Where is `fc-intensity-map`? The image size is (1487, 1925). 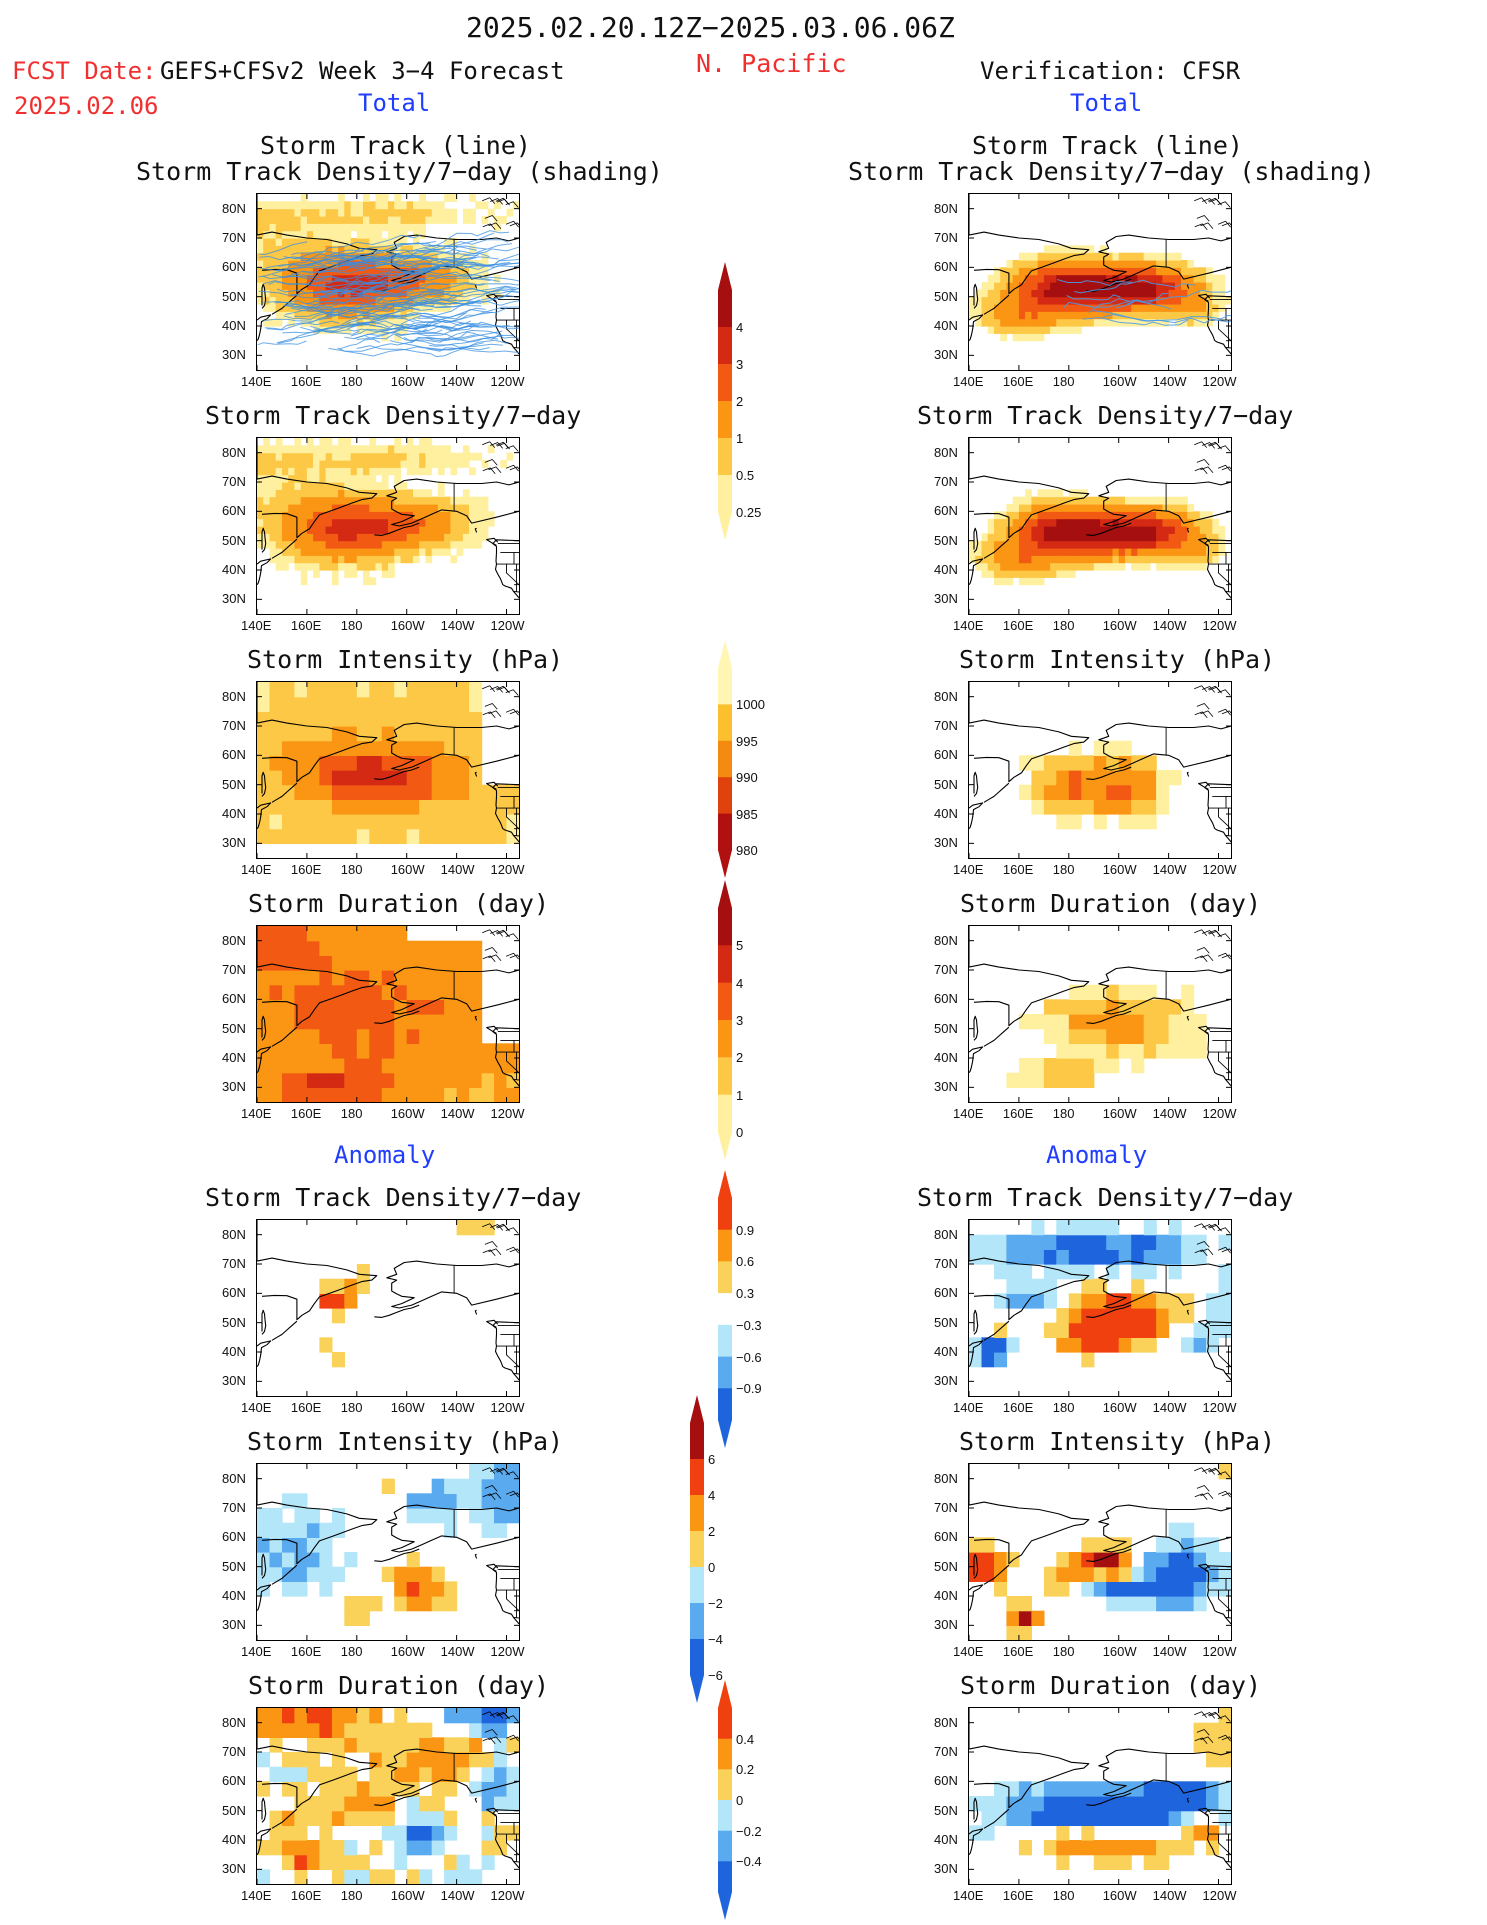
fc-intensity-map is located at coordinates (388, 770).